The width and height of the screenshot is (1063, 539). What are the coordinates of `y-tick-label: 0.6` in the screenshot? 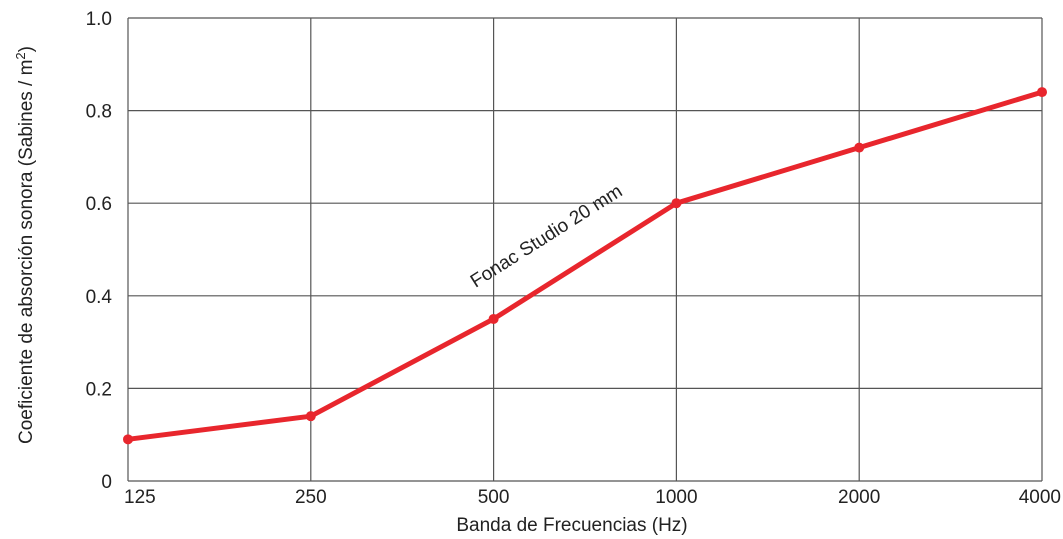 It's located at (99, 204).